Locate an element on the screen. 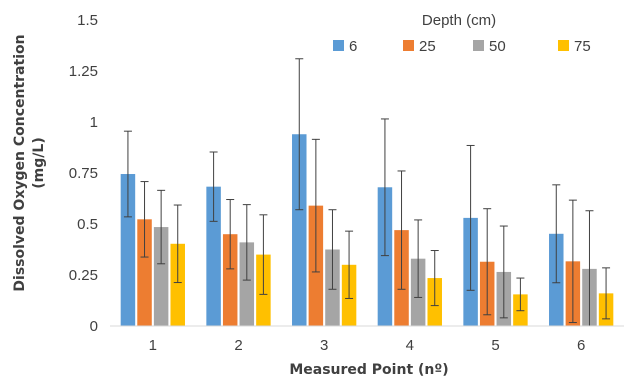  y-axis-title: Dissolved Oxygen Concentration (mg/L) is located at coordinates (29, 162).